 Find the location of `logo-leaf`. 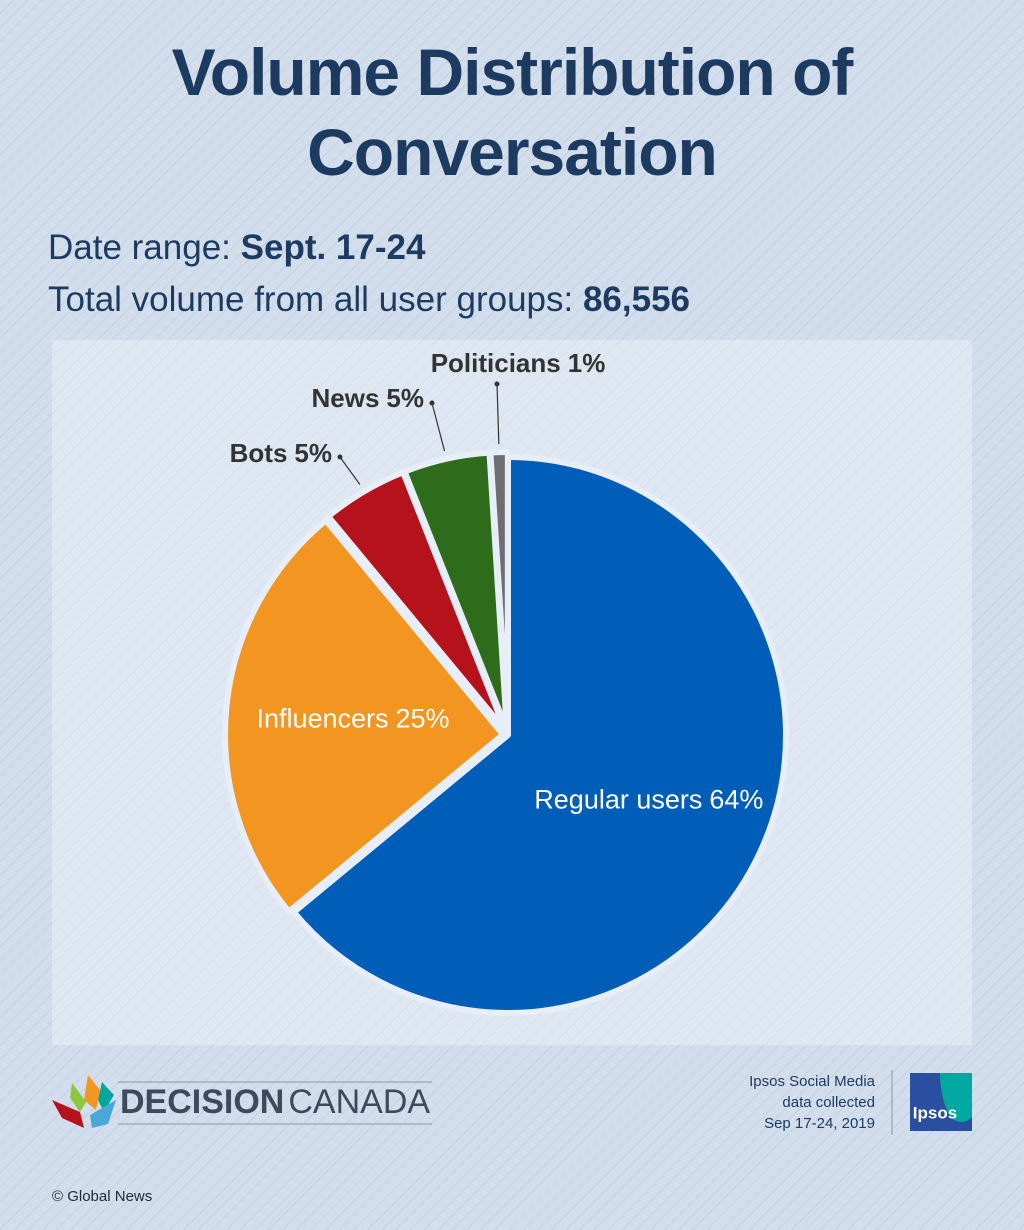

logo-leaf is located at coordinates (84, 1101).